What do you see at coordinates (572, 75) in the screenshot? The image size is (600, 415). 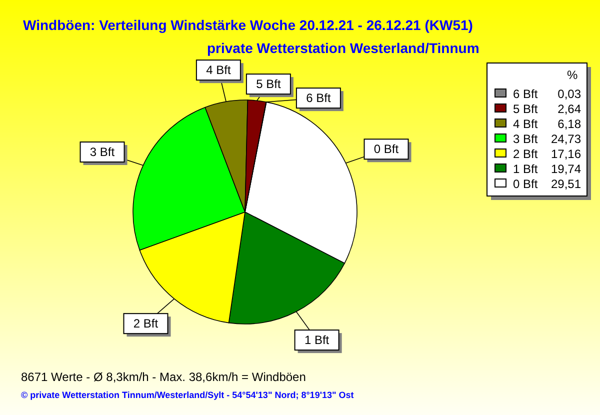 I see `legend-title: %` at bounding box center [572, 75].